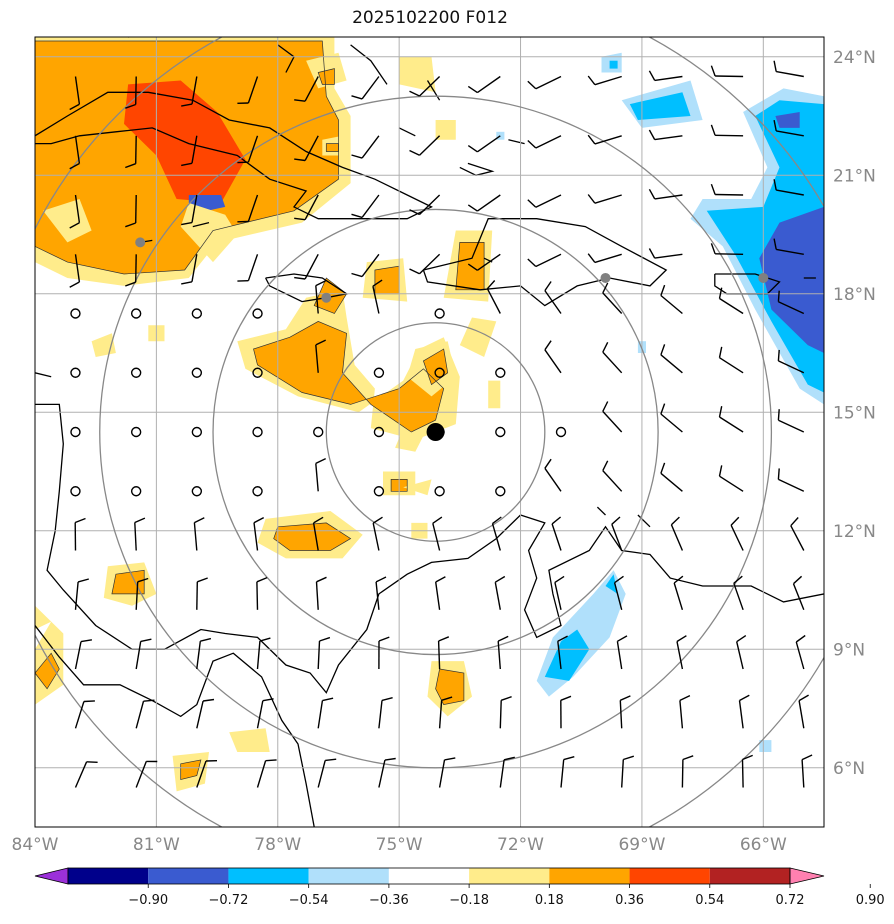  I want to click on colorbar-frame, so click(429, 876).